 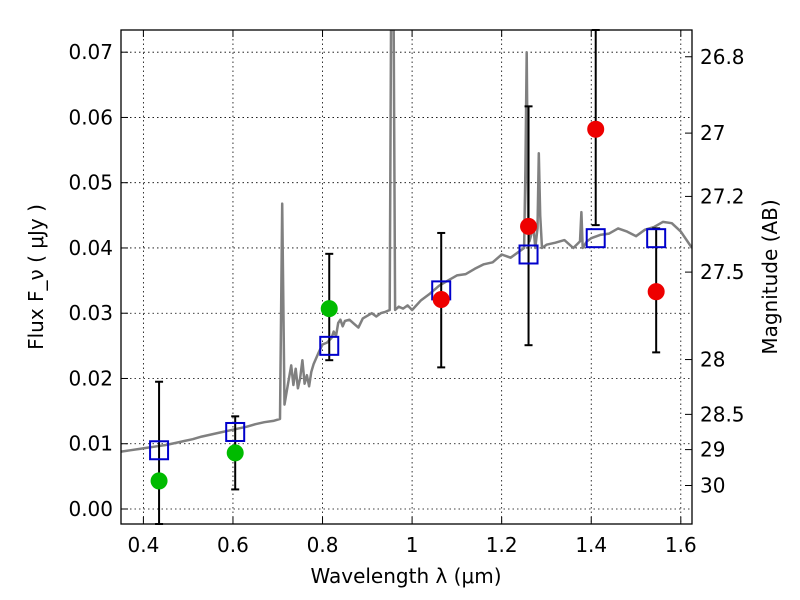 I want to click on y-tick-label: 0.07, so click(x=90, y=52).